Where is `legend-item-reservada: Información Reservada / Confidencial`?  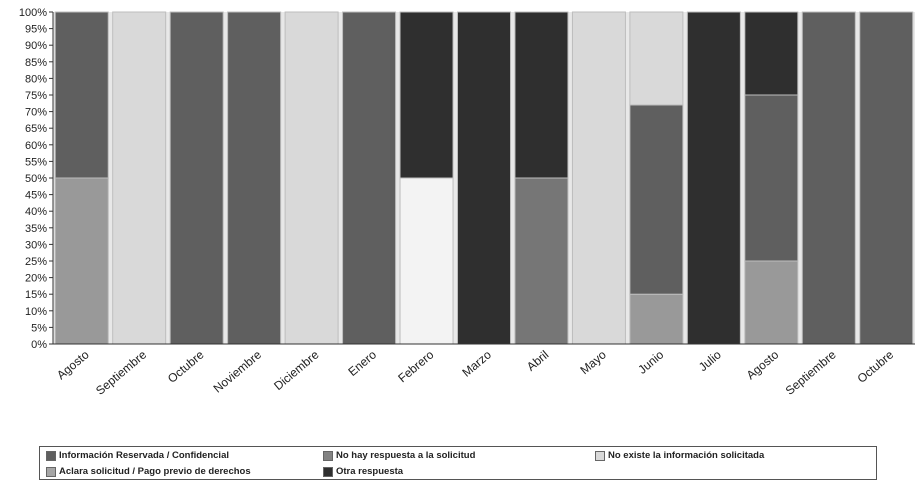 legend-item-reservada: Información Reservada / Confidencial is located at coordinates (137, 455).